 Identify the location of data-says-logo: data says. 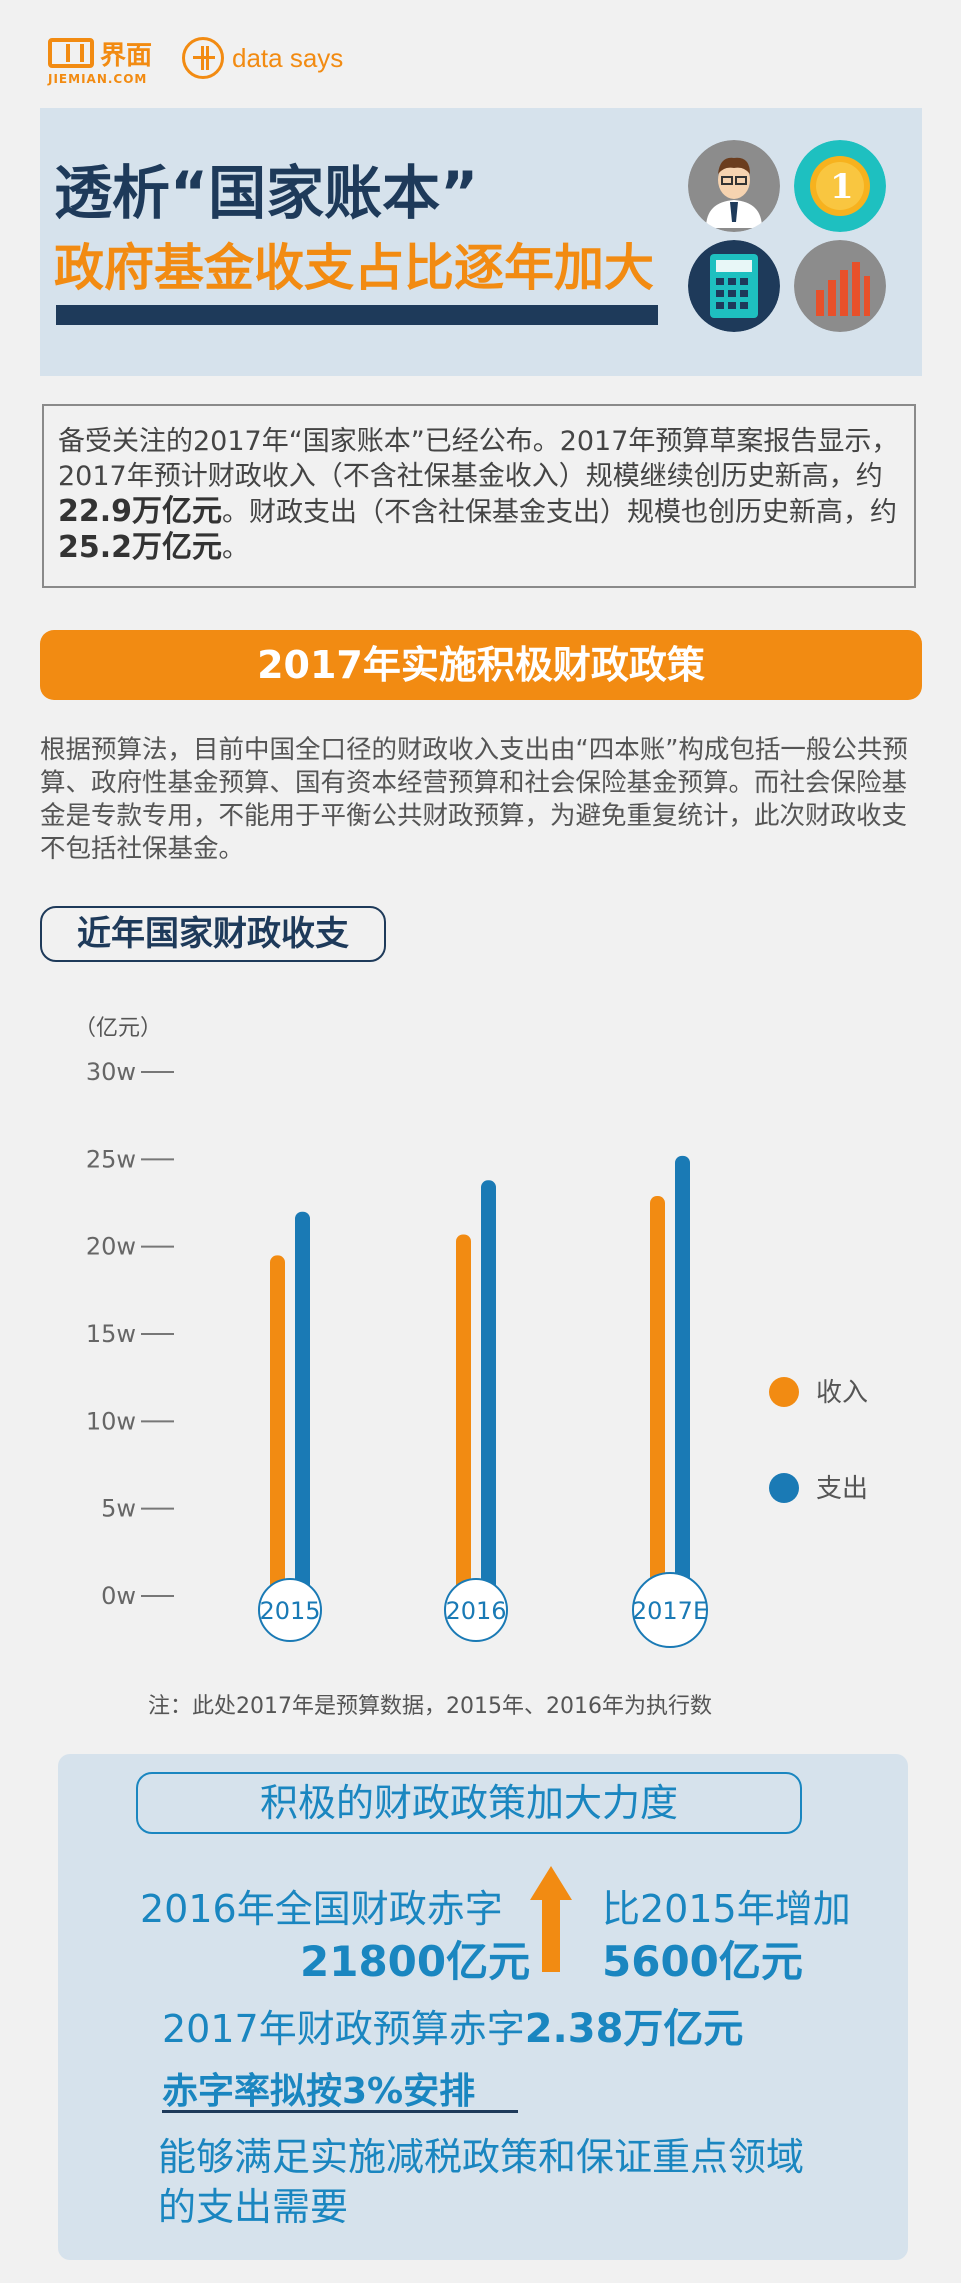
(262, 58).